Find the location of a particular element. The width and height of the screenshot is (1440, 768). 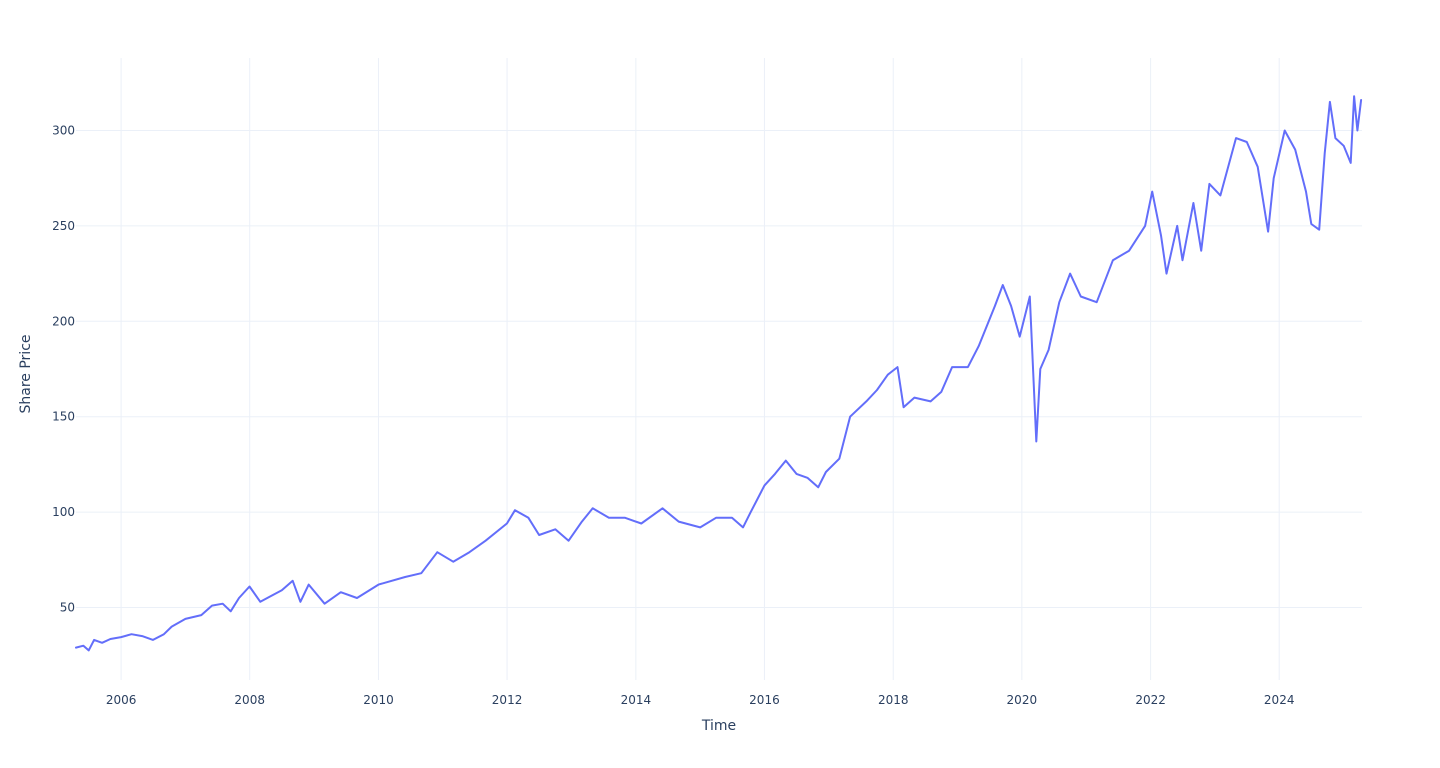

y-axis-title: Share Price is located at coordinates (26, 373).